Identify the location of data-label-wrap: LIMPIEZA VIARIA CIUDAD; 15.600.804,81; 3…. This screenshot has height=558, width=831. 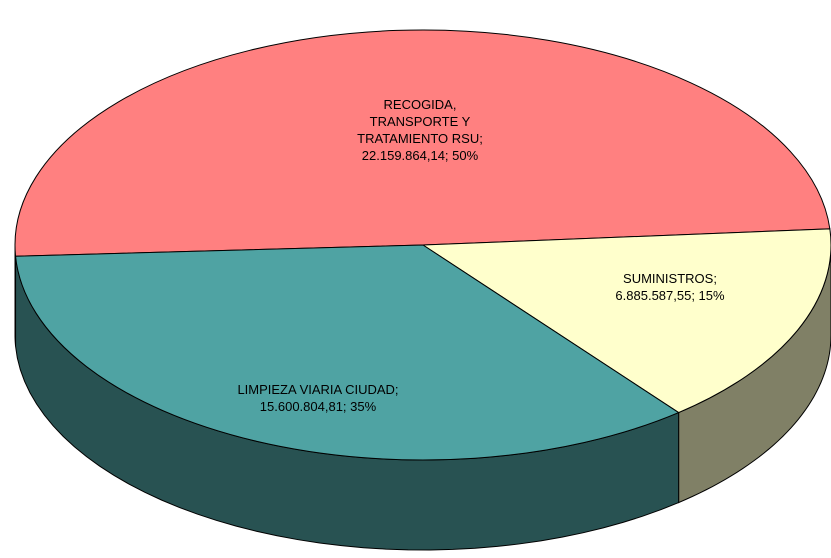
(318, 398).